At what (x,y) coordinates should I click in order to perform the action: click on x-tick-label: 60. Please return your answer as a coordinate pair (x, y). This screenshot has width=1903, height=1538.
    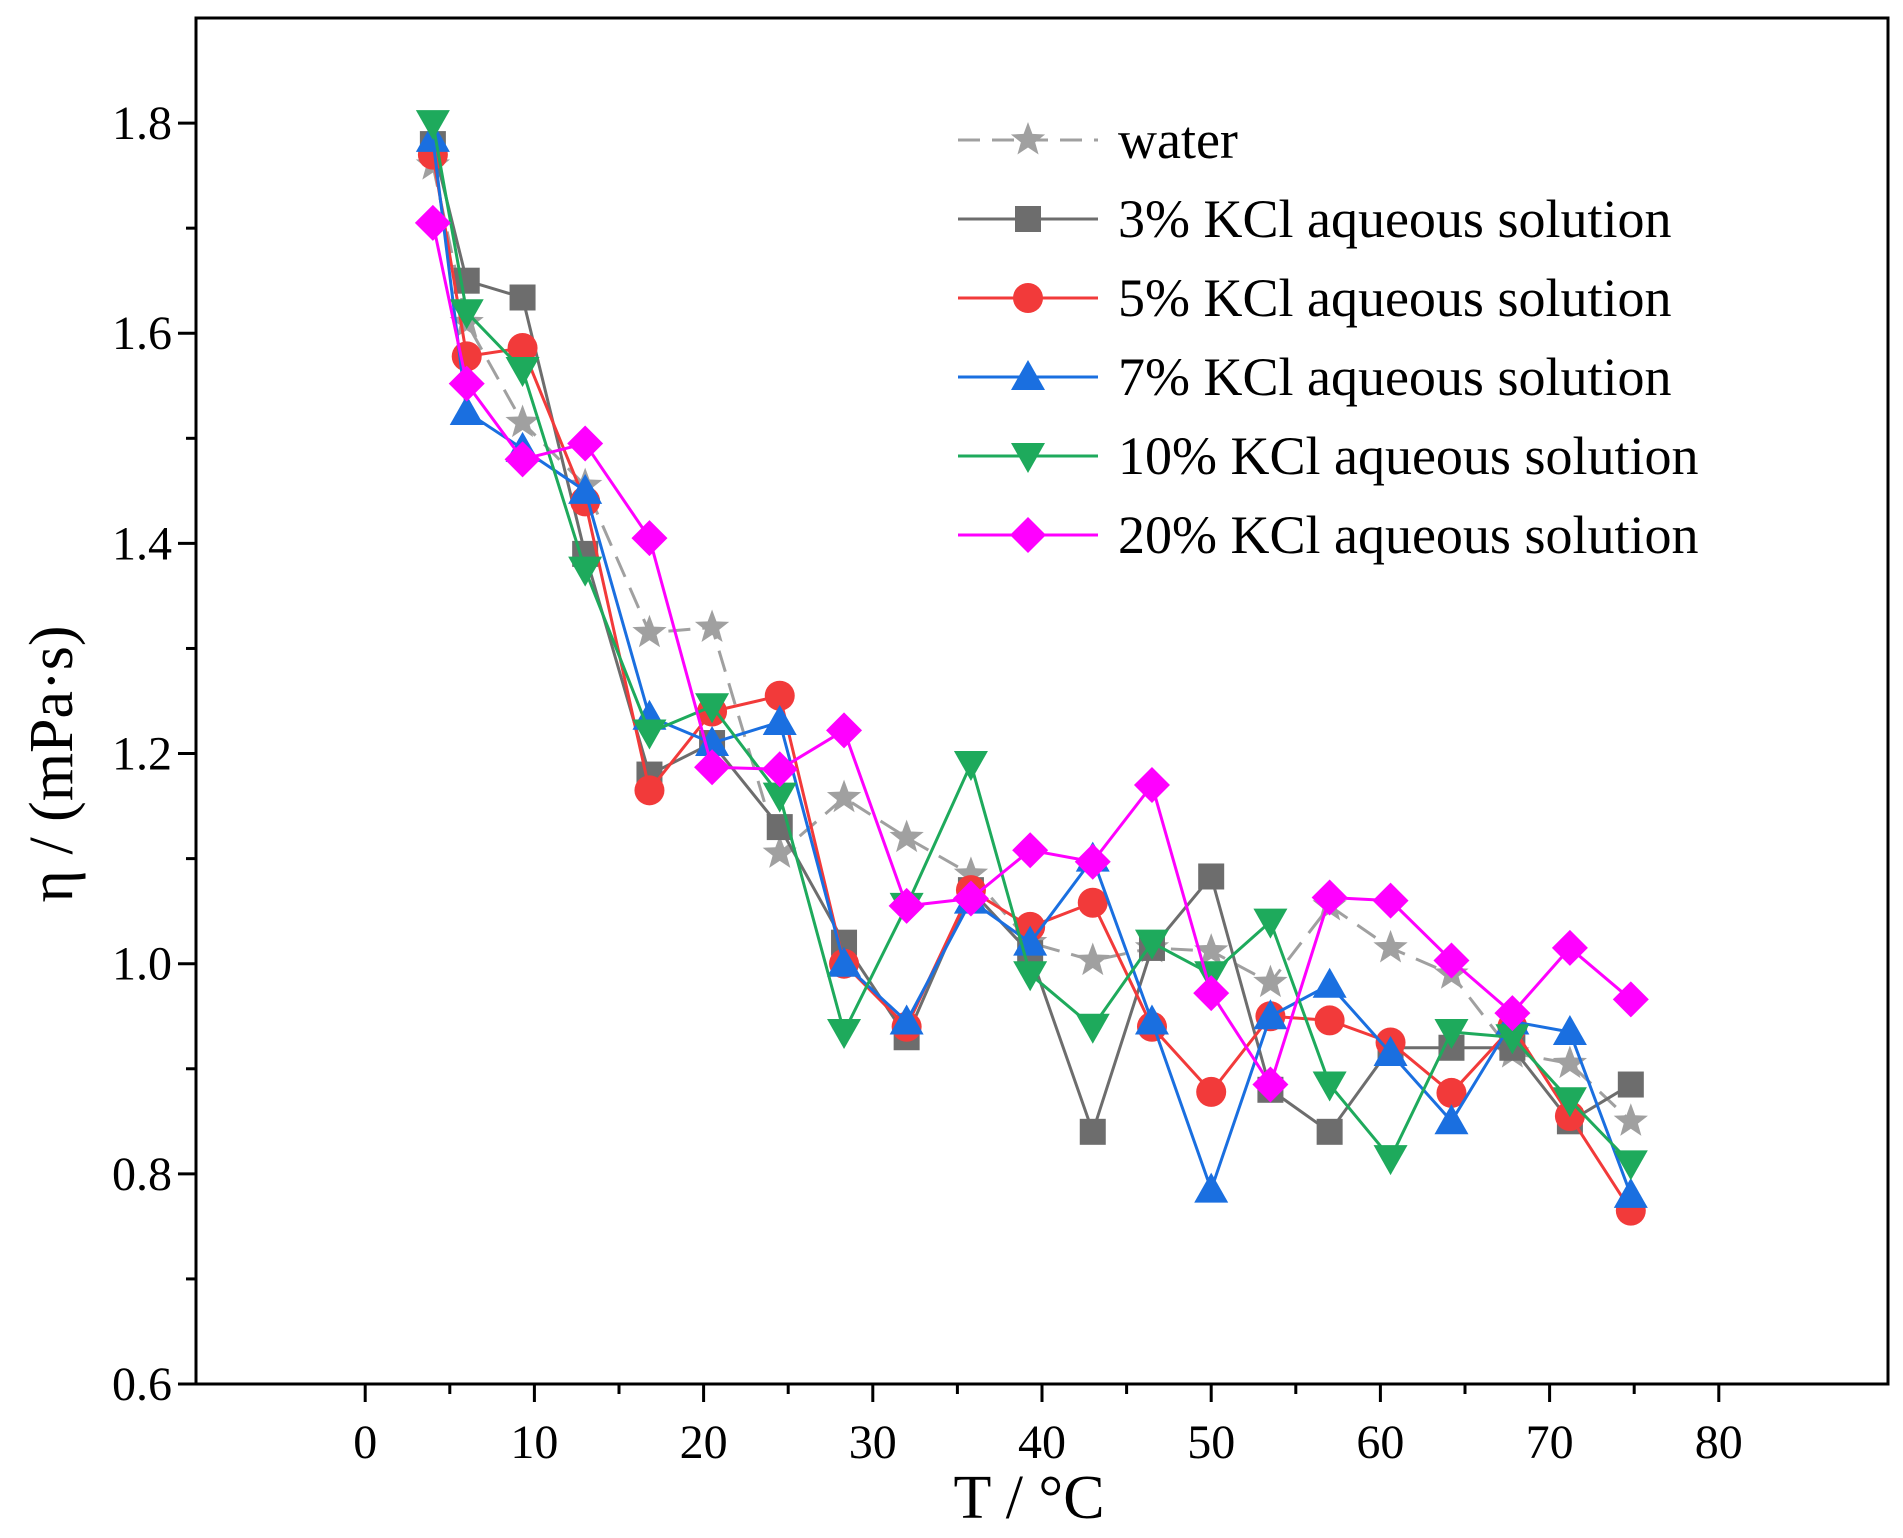
    Looking at the image, I should click on (1380, 1442).